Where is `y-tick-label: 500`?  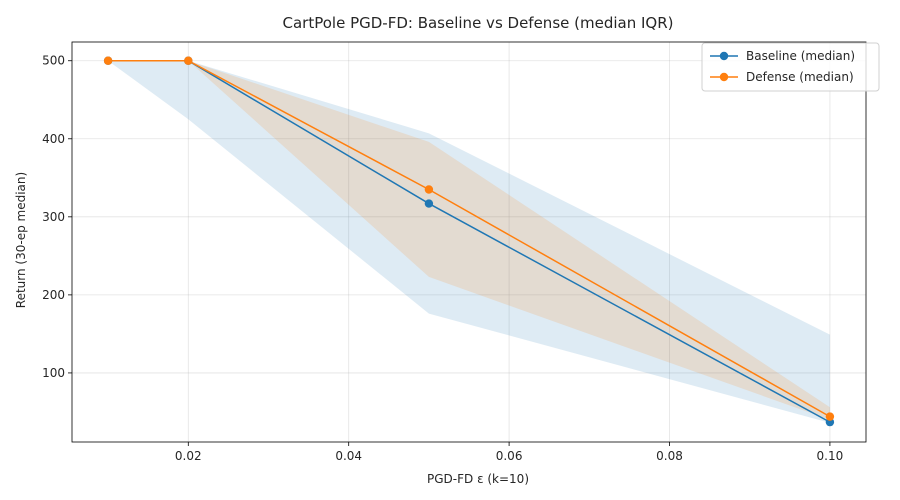 y-tick-label: 500 is located at coordinates (53, 61).